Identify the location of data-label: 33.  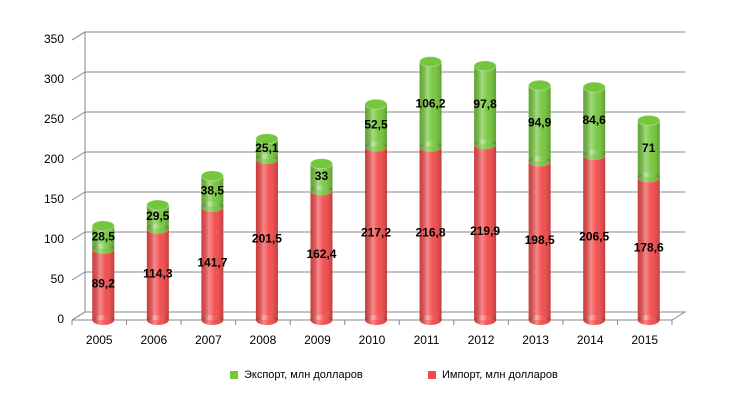
(322, 176).